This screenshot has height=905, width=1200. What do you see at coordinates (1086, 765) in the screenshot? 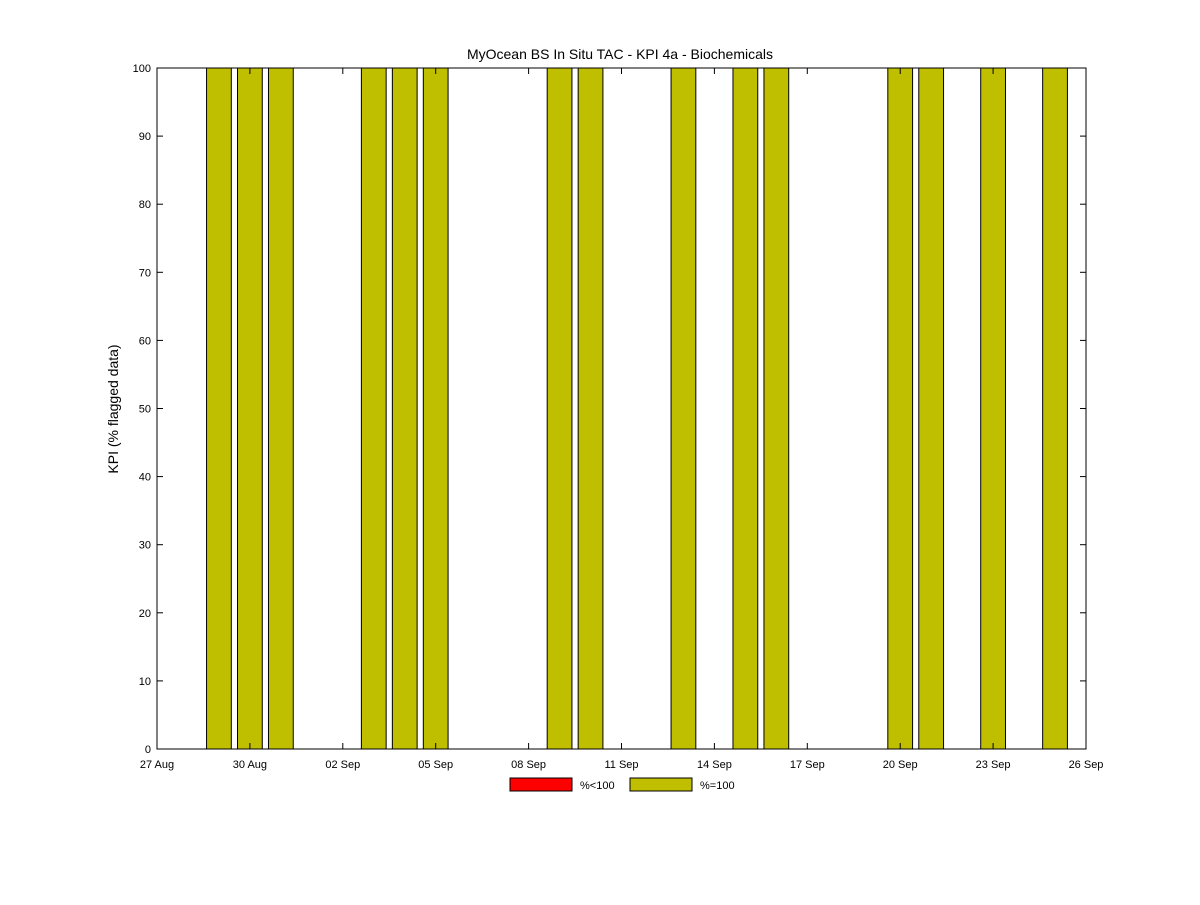
I see `x-tick-label: 26 Sep` at bounding box center [1086, 765].